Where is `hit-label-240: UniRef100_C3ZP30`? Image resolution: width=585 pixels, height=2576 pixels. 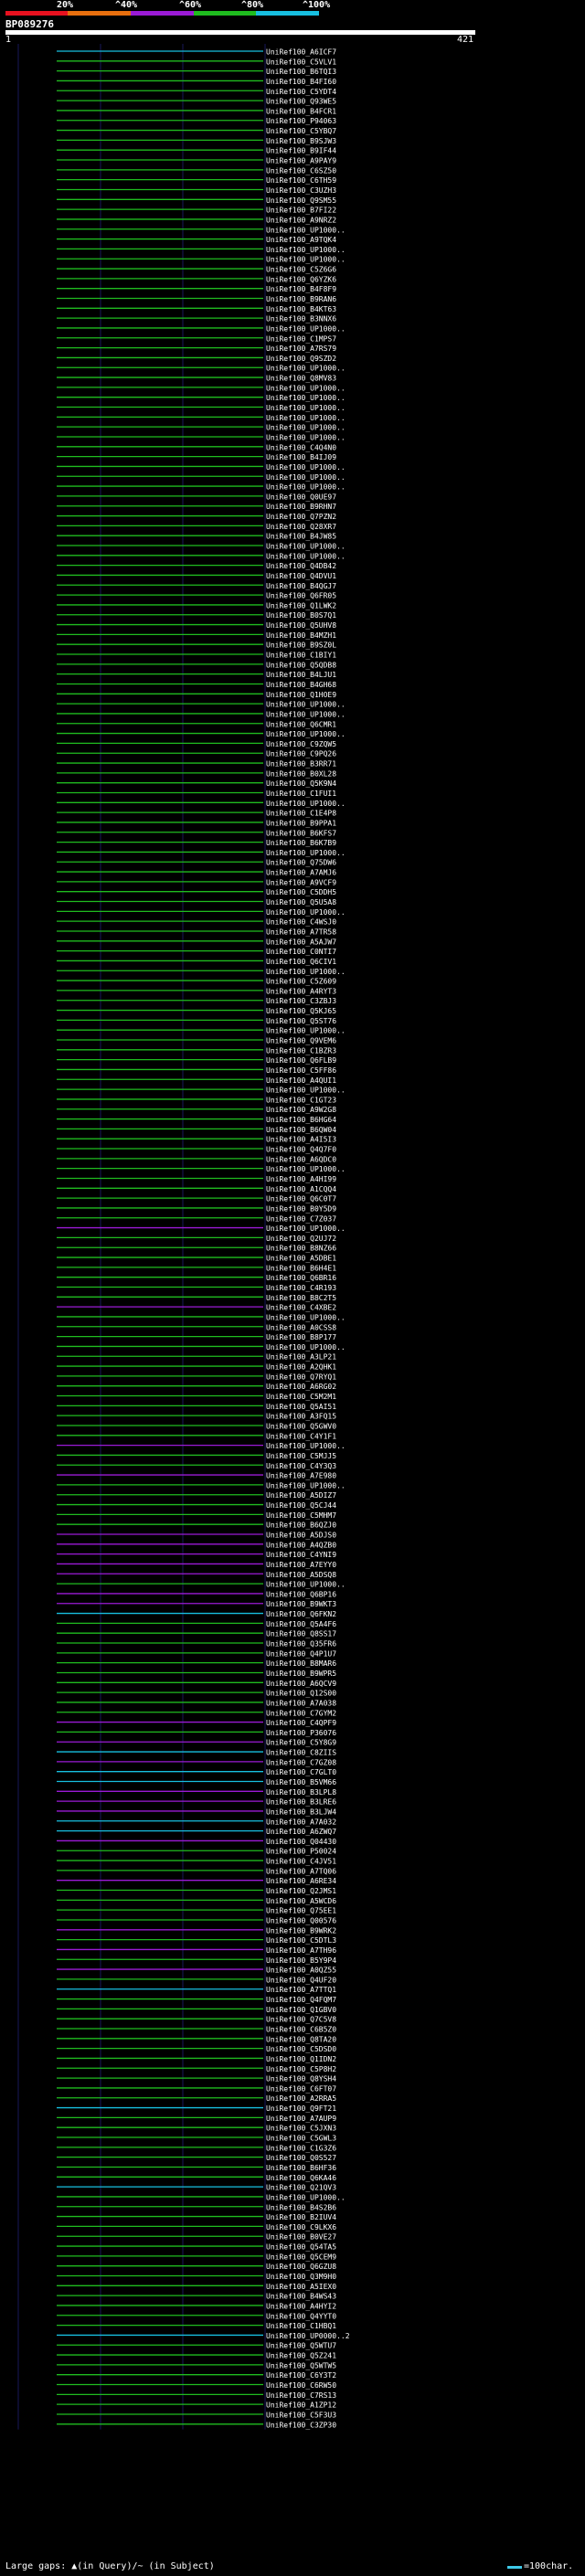
hit-label-240: UniRef100_C3ZP30 is located at coordinates (301, 2425).